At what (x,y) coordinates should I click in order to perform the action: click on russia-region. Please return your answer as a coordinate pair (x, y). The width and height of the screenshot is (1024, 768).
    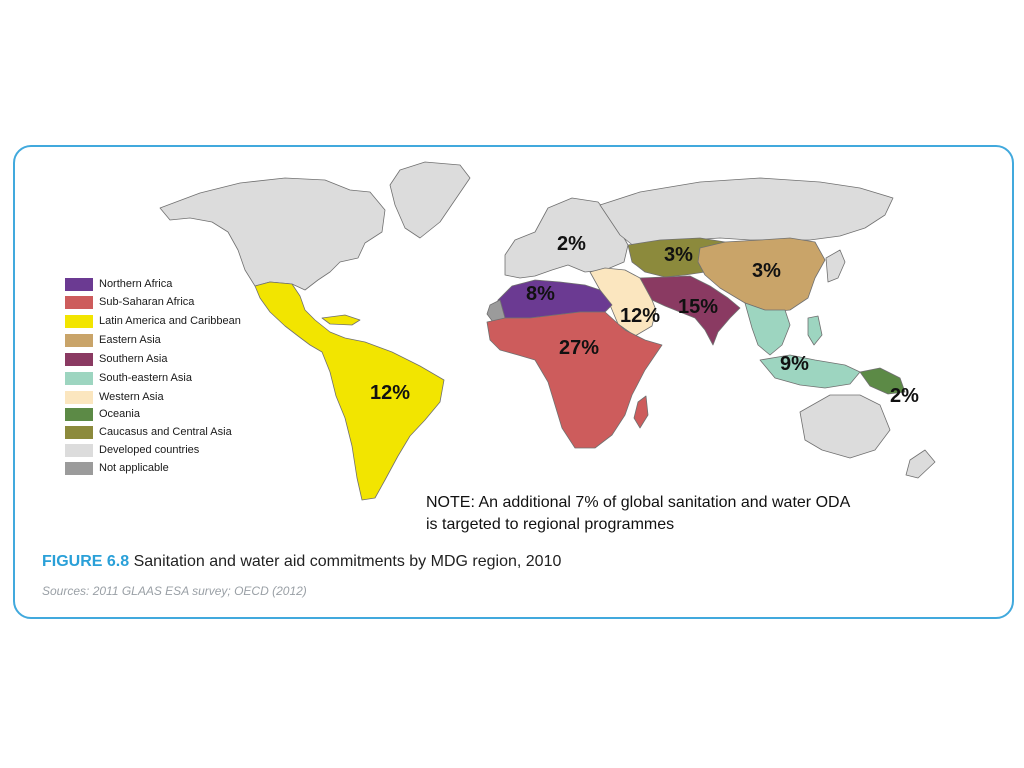
    Looking at the image, I should click on (746, 212).